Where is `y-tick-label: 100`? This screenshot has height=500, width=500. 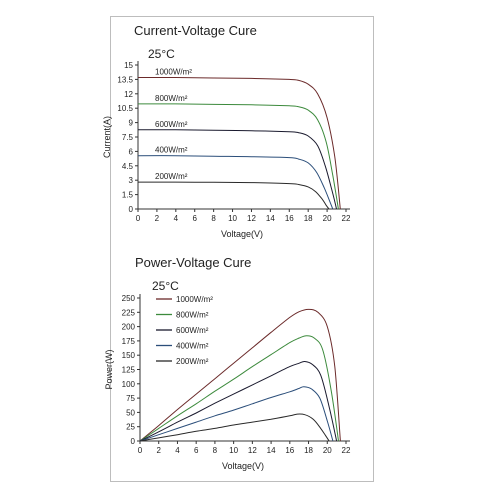 y-tick-label: 100 is located at coordinates (129, 384).